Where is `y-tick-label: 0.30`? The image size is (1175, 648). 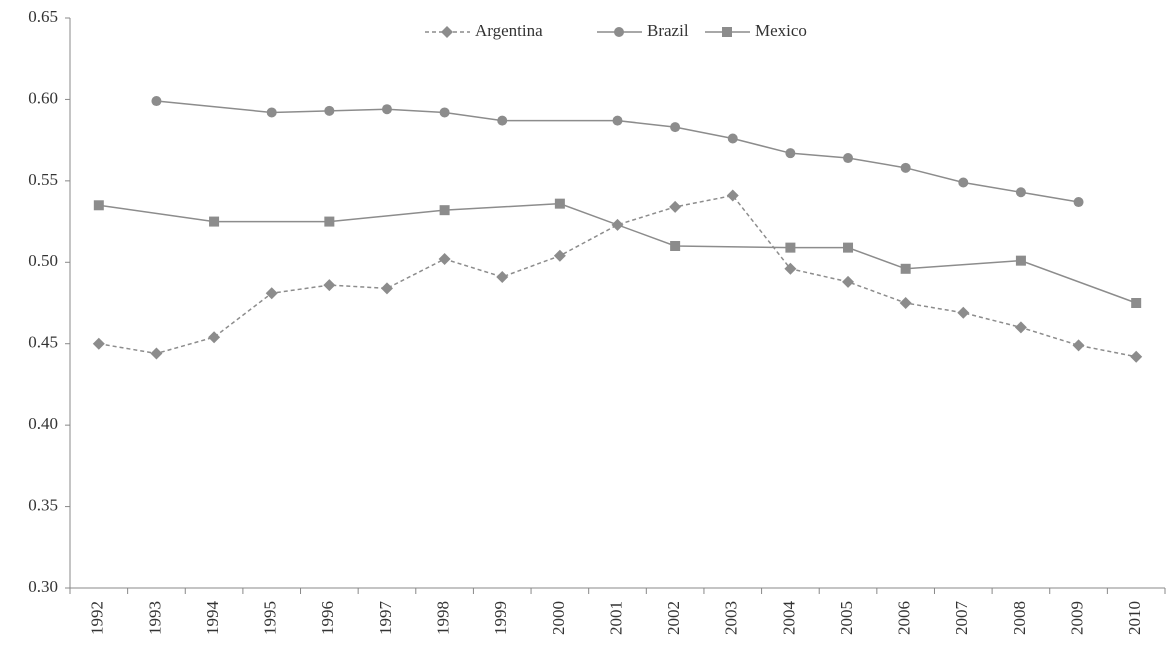 y-tick-label: 0.30 is located at coordinates (43, 586).